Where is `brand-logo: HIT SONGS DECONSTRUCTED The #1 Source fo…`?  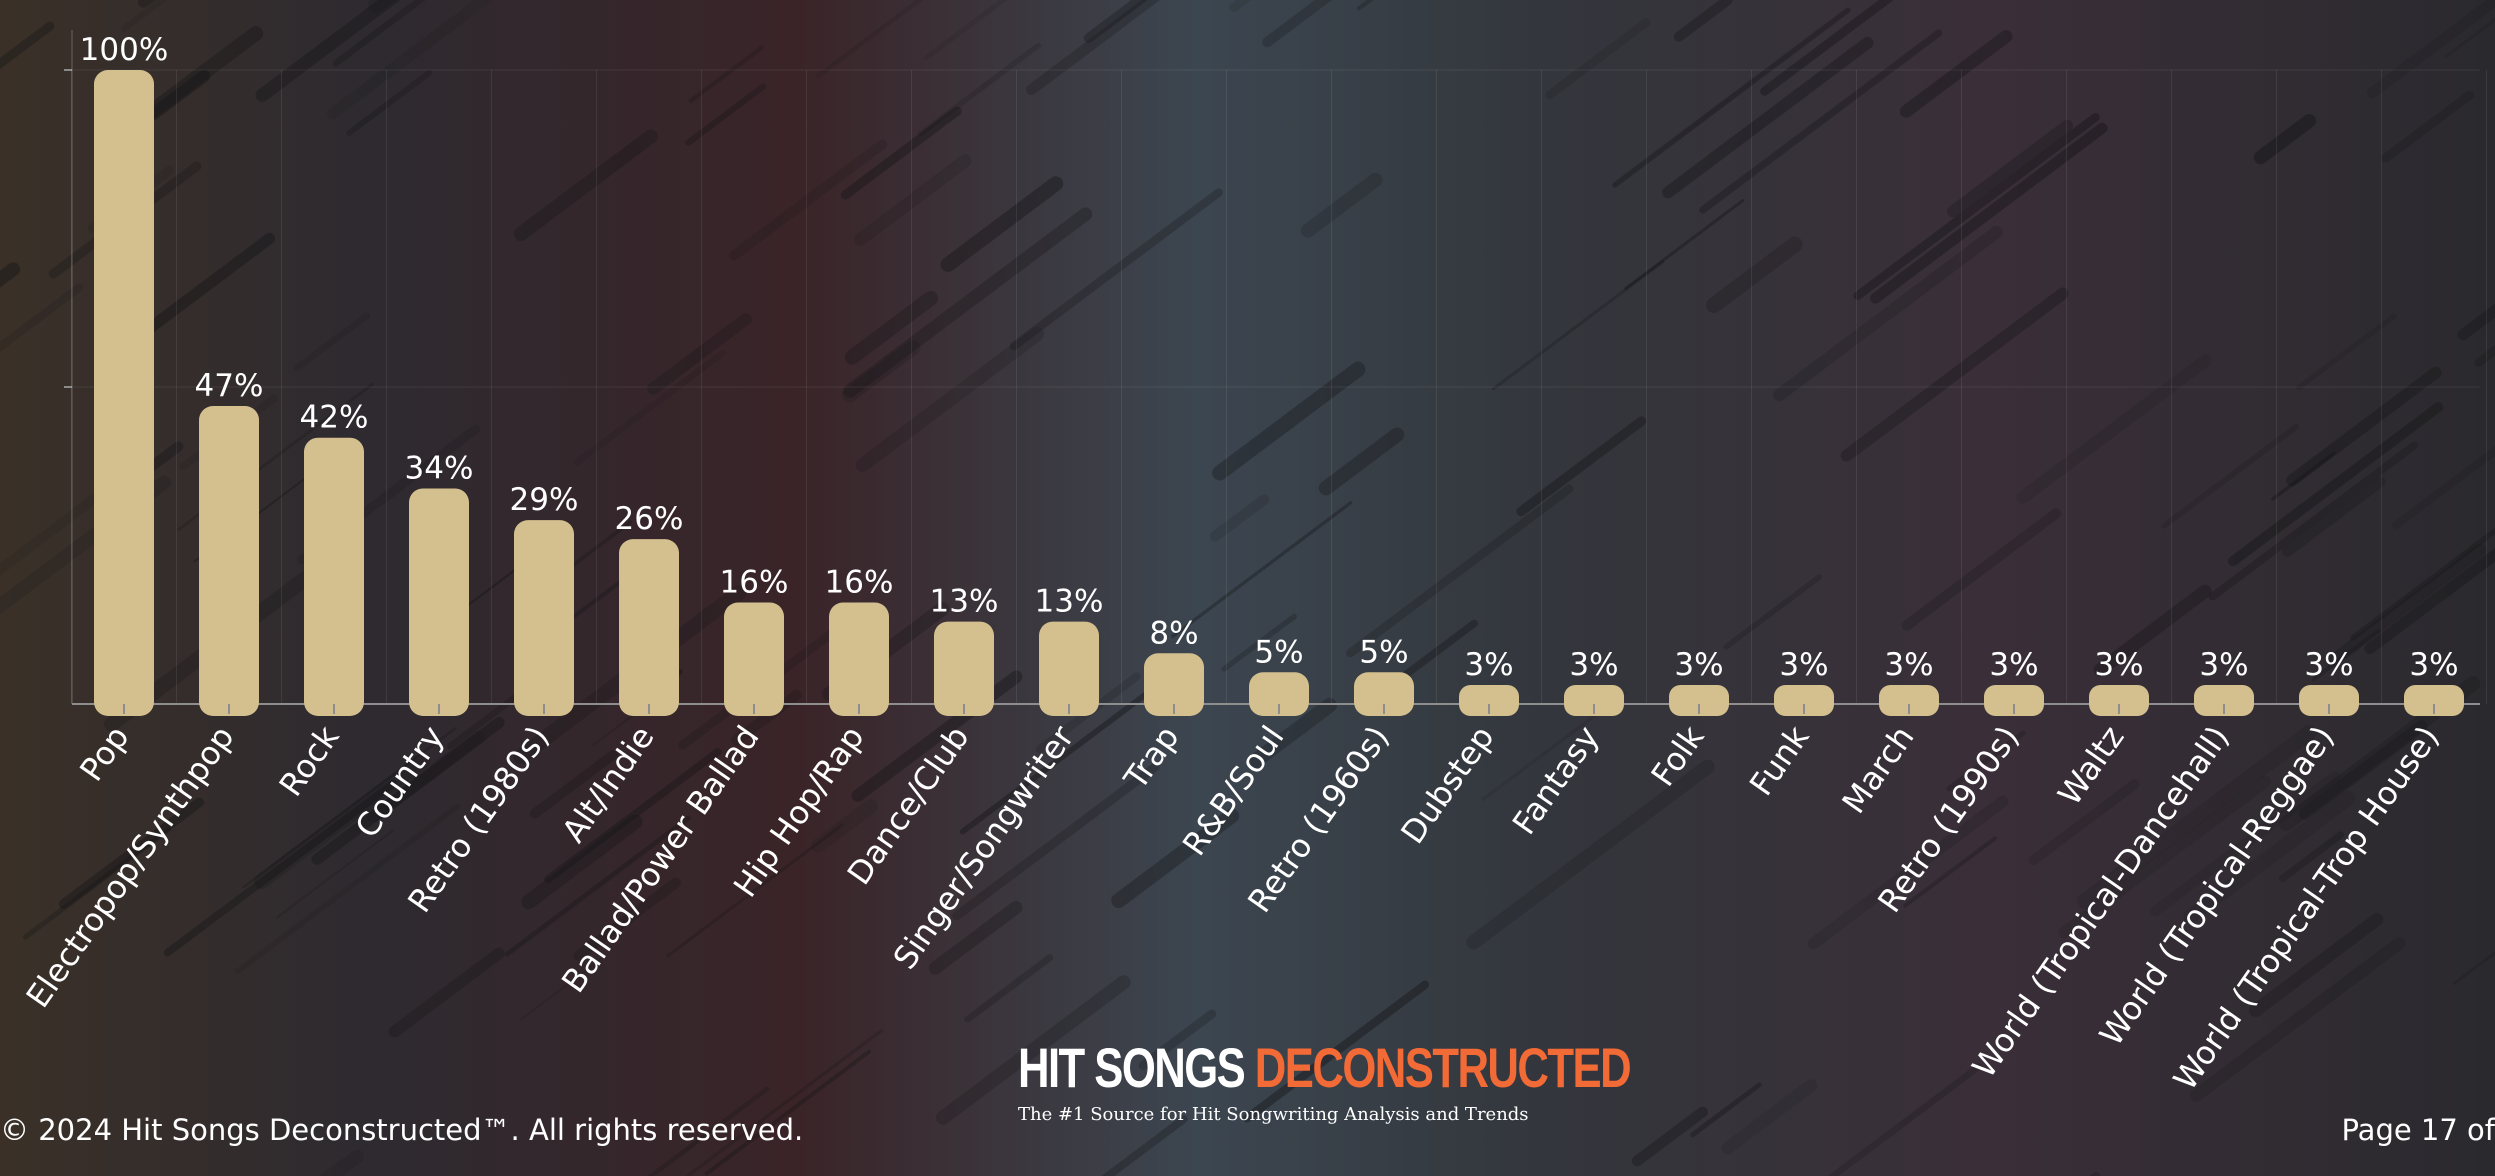
brand-logo: HIT SONGS DECONSTRUCTED The #1 Source fo… is located at coordinates (1410, 1080).